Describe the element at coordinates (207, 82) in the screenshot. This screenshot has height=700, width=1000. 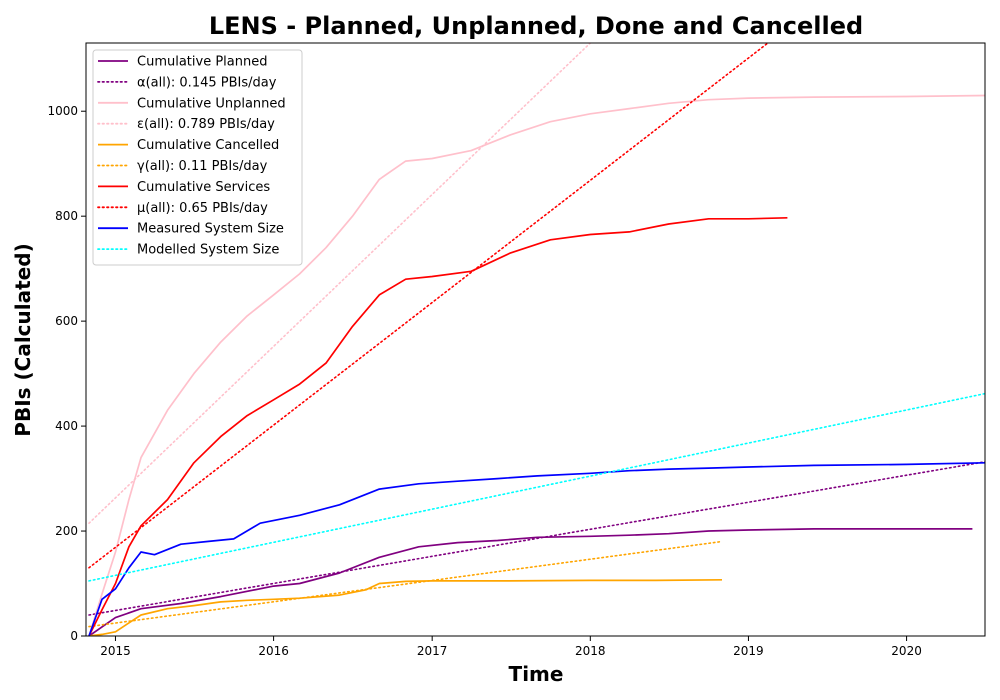
I see `legend-label: α(all): 0.145 PBIs/day` at that location.